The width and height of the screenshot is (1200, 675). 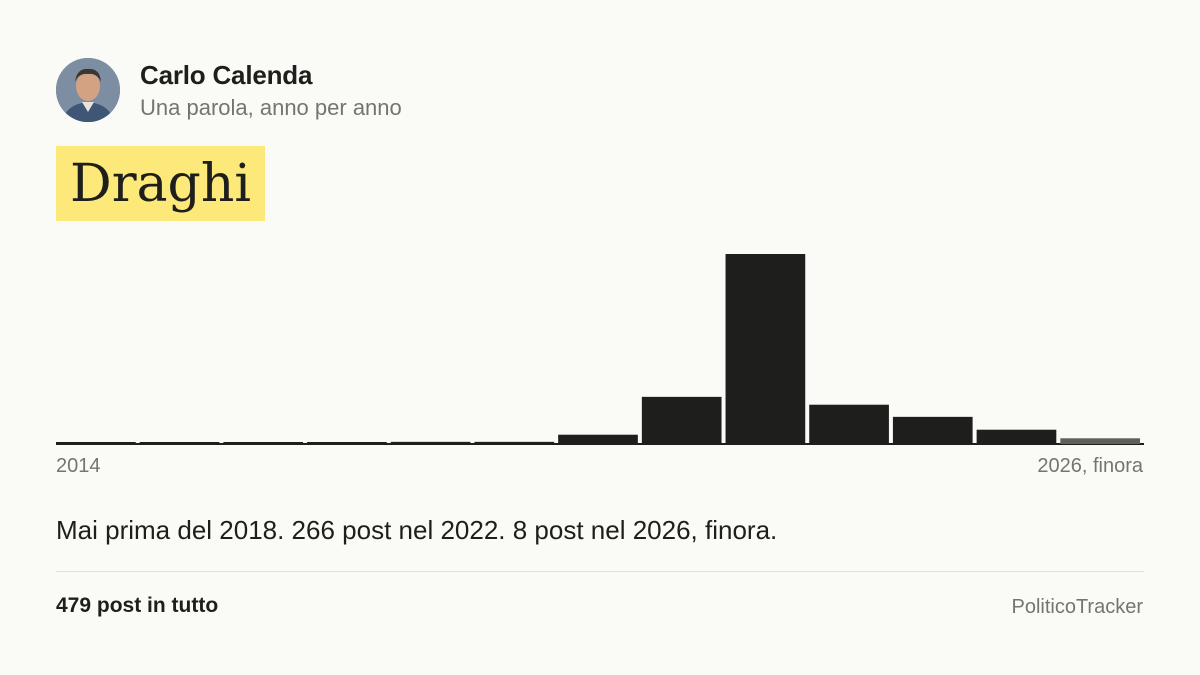 What do you see at coordinates (600, 571) in the screenshot?
I see `footer-divider` at bounding box center [600, 571].